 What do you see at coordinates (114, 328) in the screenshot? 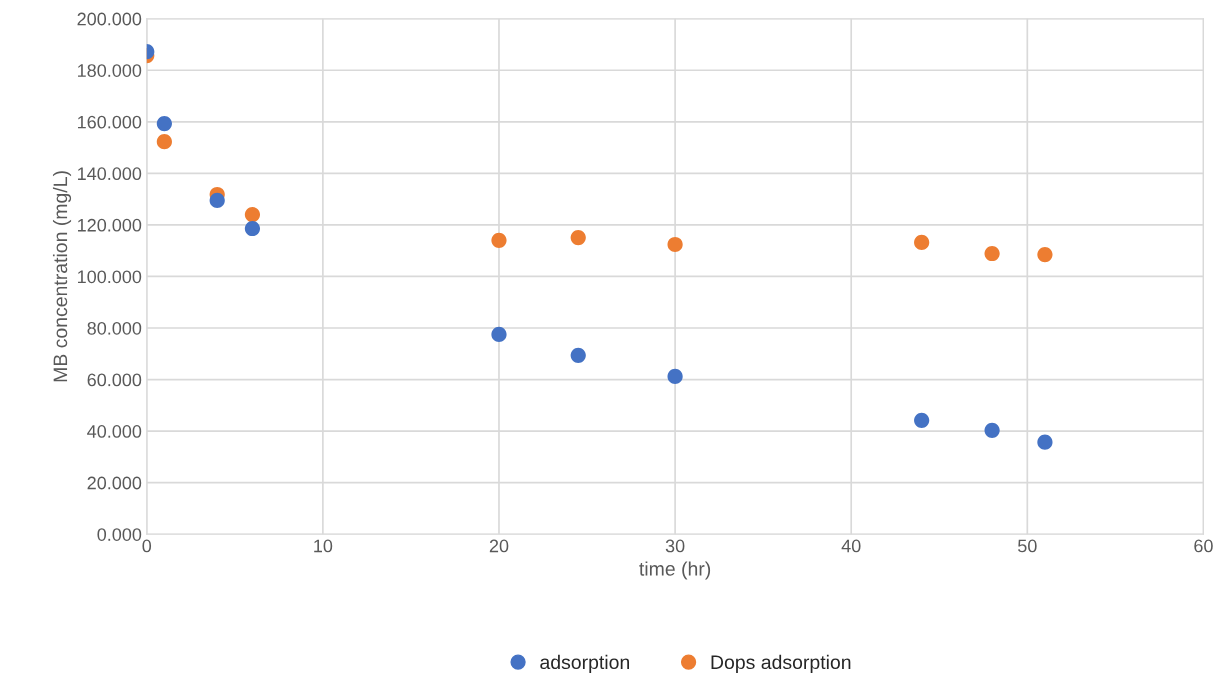
I see `y-tick-label: 80.000` at bounding box center [114, 328].